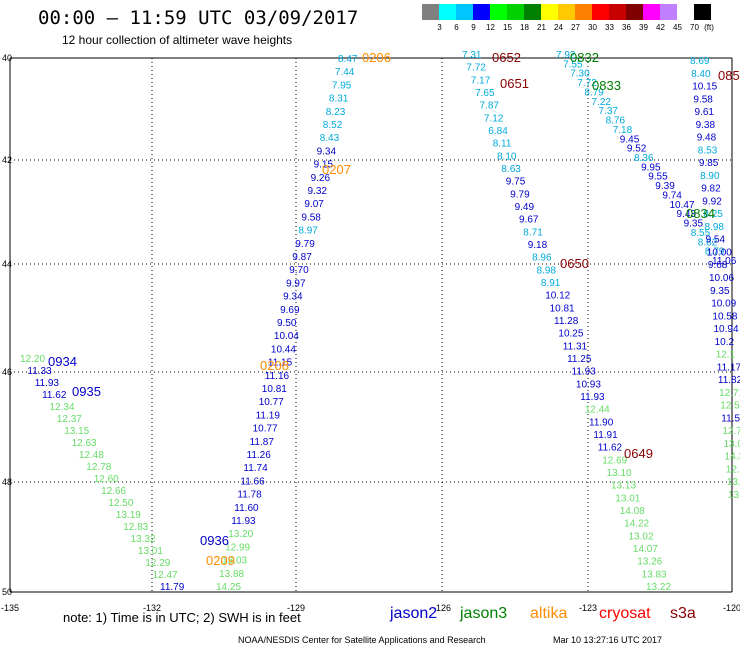  What do you see at coordinates (731, 608) in the screenshot?
I see `longitude-tick-label: -120` at bounding box center [731, 608].